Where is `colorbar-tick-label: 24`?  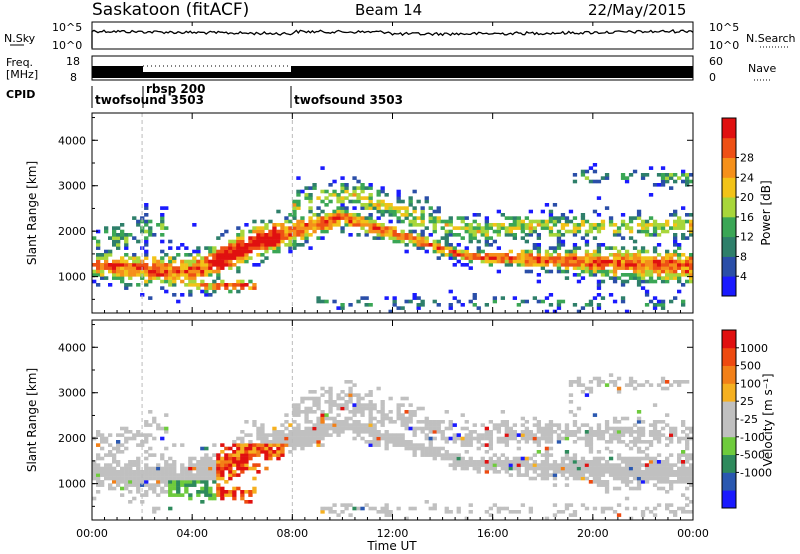 colorbar-tick-label: 24 is located at coordinates (747, 177).